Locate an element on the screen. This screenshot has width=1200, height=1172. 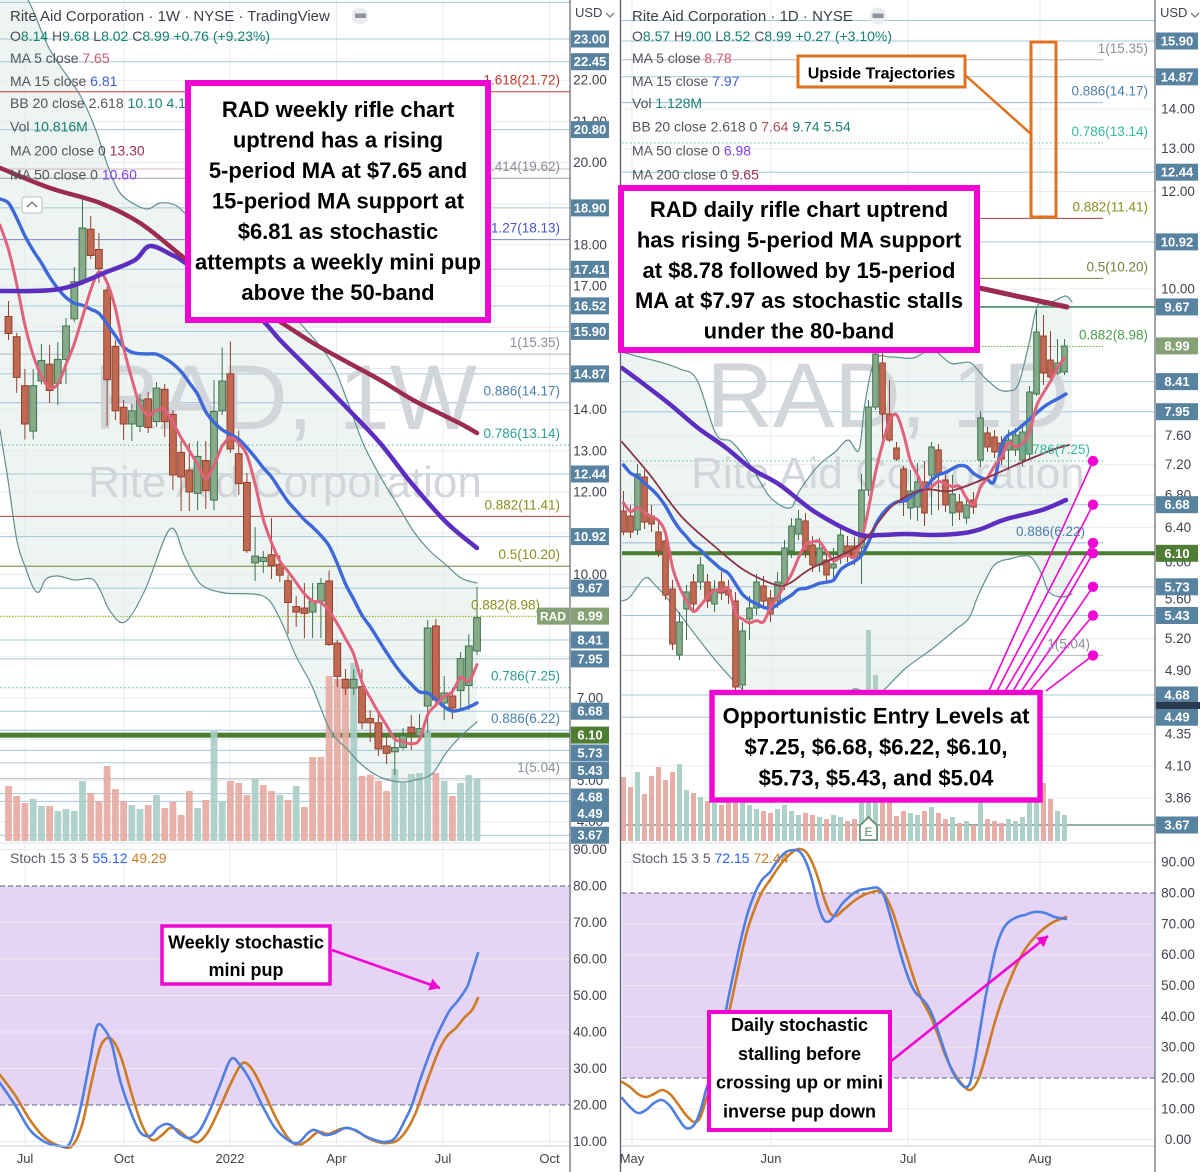
svg-text: May is located at coordinates (632, 1158).